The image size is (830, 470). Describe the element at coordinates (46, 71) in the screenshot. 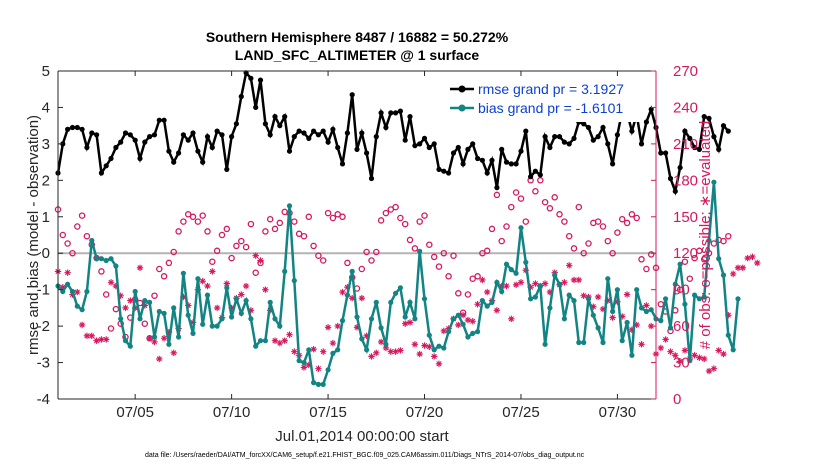

I see `y-left-tick-label: 5` at that location.